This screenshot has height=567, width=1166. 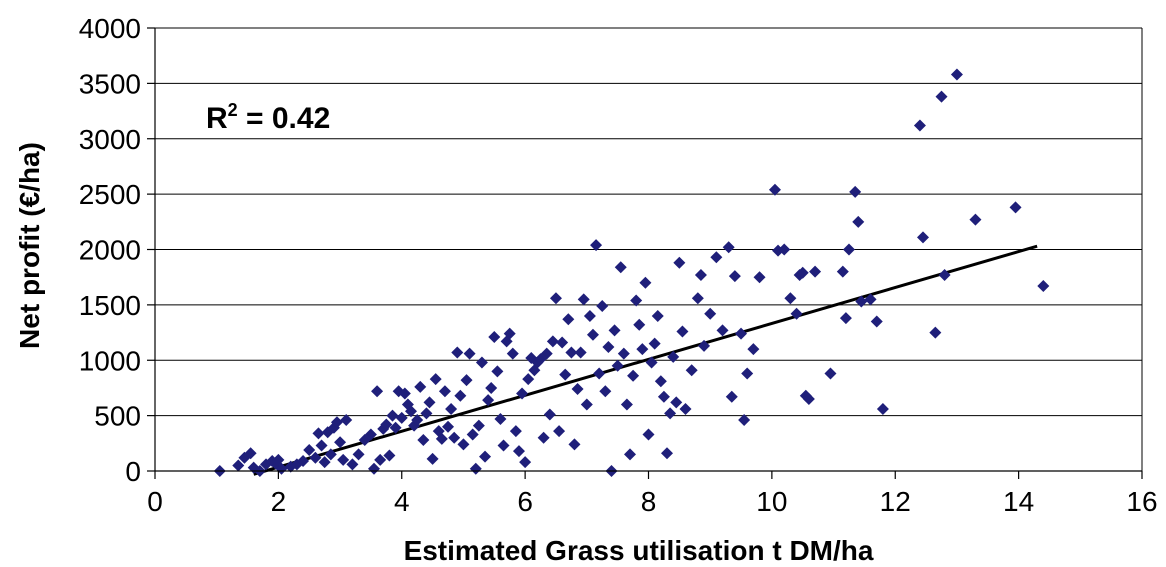 What do you see at coordinates (402, 501) in the screenshot?
I see `x-tick-label: 4` at bounding box center [402, 501].